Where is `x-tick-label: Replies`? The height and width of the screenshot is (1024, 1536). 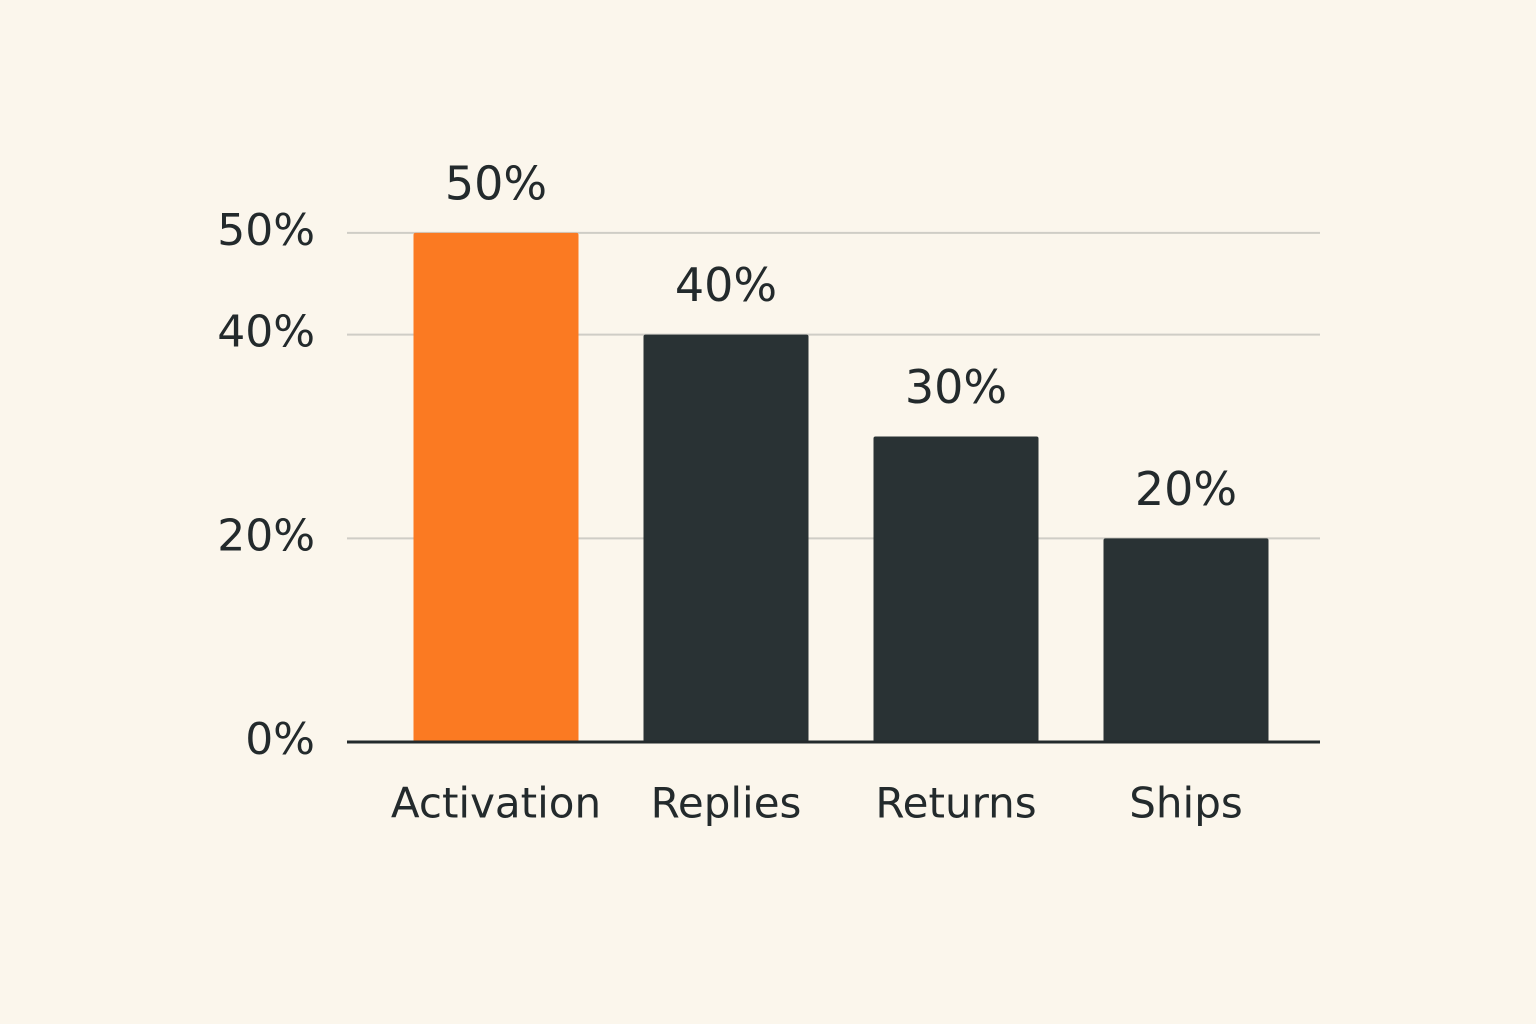 x-tick-label: Replies is located at coordinates (726, 803).